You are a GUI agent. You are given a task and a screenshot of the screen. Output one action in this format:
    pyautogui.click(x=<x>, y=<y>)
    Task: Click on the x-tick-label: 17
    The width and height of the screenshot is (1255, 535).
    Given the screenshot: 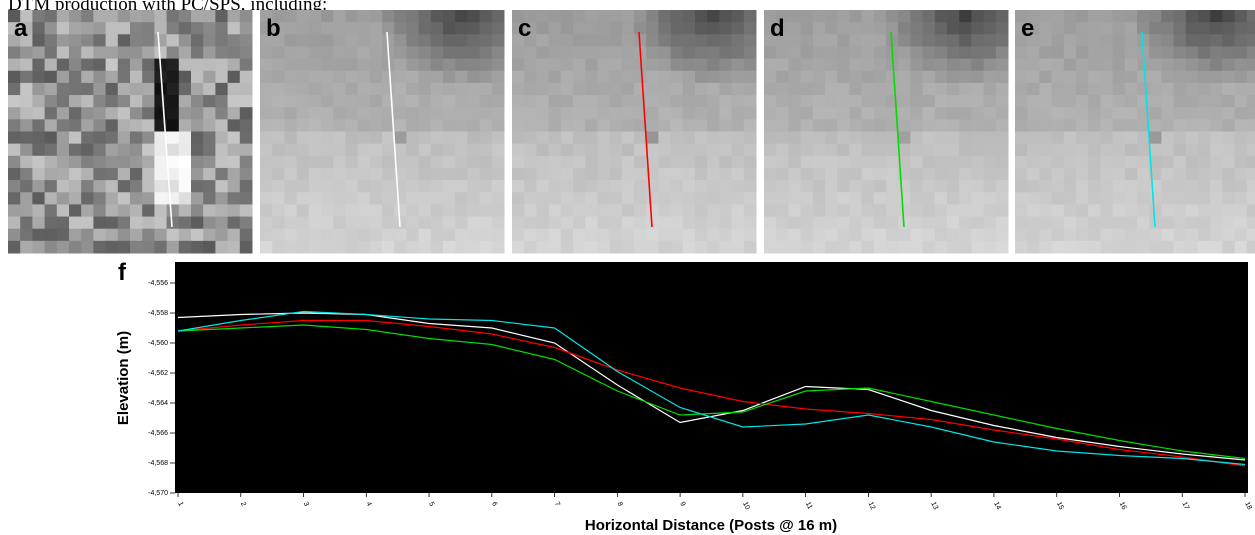 What is the action you would take?
    pyautogui.click(x=1185, y=506)
    